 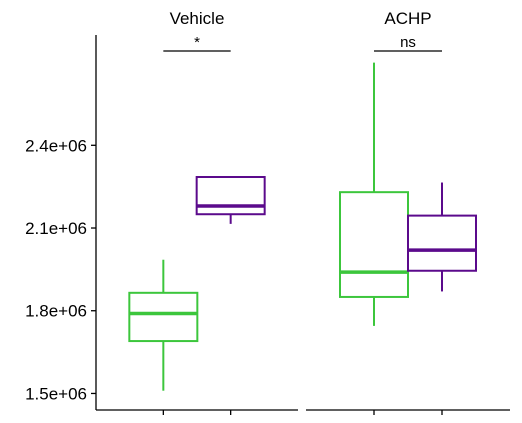 What do you see at coordinates (407, 18) in the screenshot?
I see `facet-strip-label: ACHP` at bounding box center [407, 18].